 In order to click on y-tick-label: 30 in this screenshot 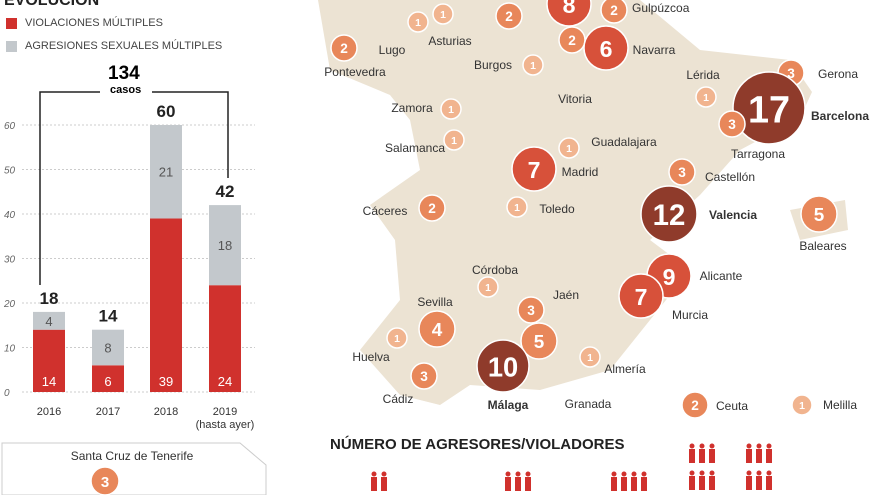, I will do `click(10, 260)`.